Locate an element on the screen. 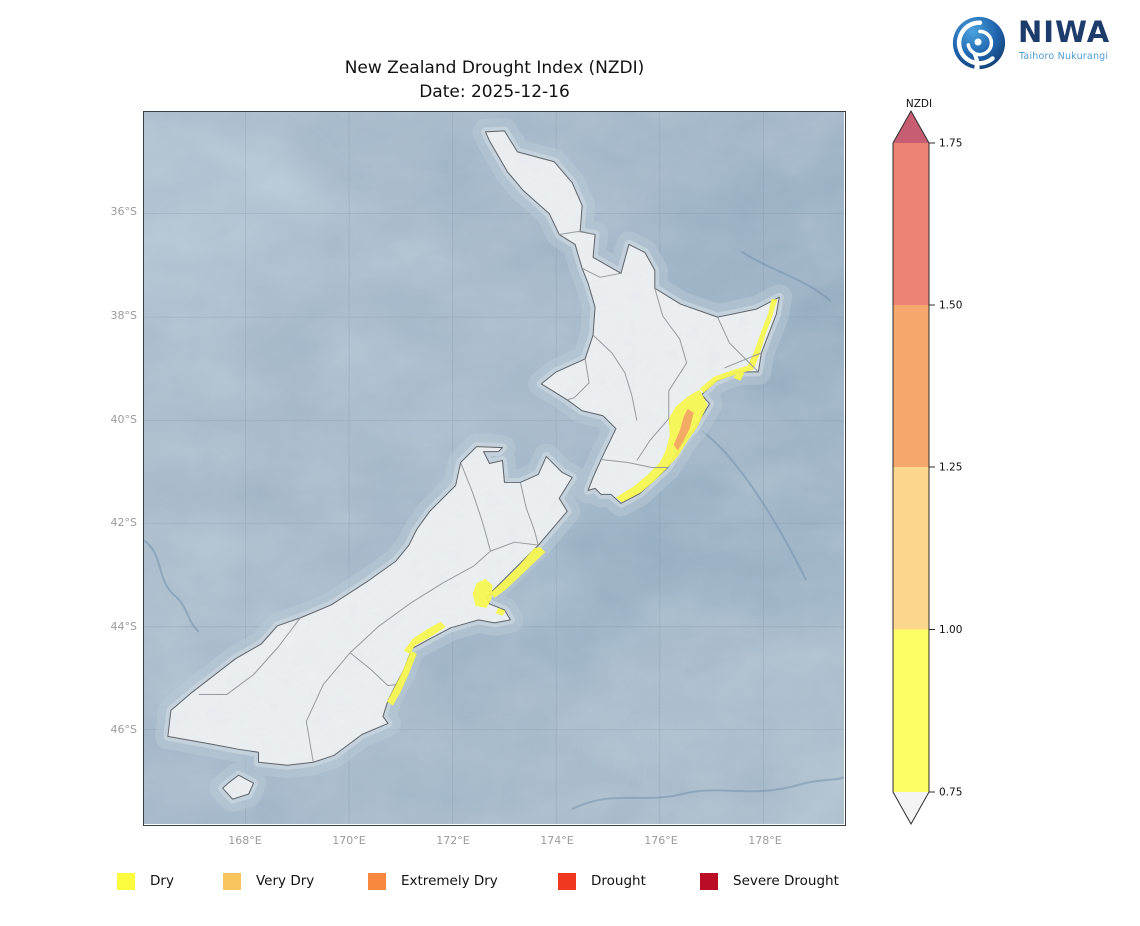 The width and height of the screenshot is (1140, 926). legend-swatch-severe-drought is located at coordinates (709, 881).